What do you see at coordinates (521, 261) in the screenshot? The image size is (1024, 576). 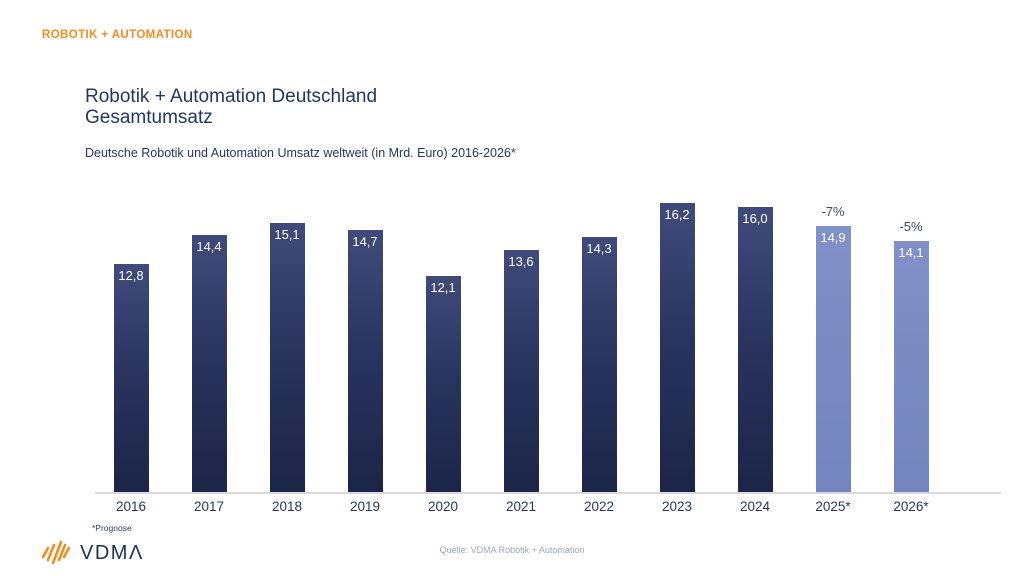 I see `bar-value-label: 13,6` at bounding box center [521, 261].